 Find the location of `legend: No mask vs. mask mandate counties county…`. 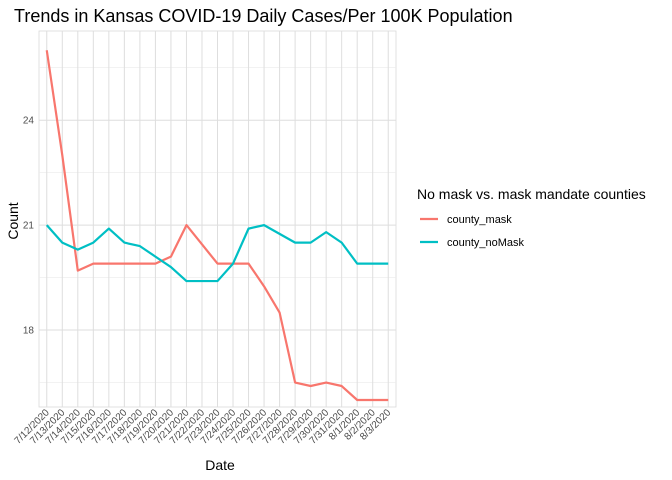

legend: No mask vs. mask mandate counties county… is located at coordinates (531, 217).